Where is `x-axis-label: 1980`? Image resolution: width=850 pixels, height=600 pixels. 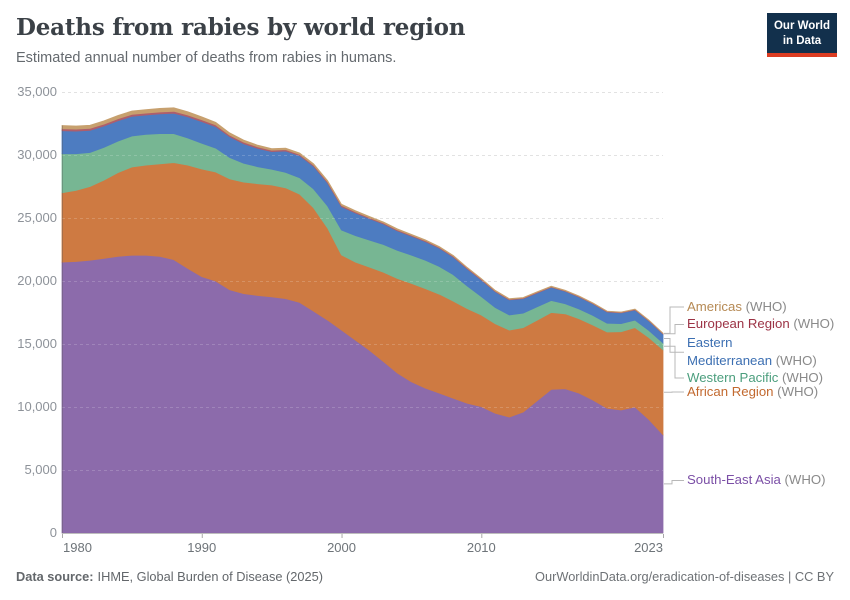 x-axis-label: 1980 is located at coordinates (77, 547).